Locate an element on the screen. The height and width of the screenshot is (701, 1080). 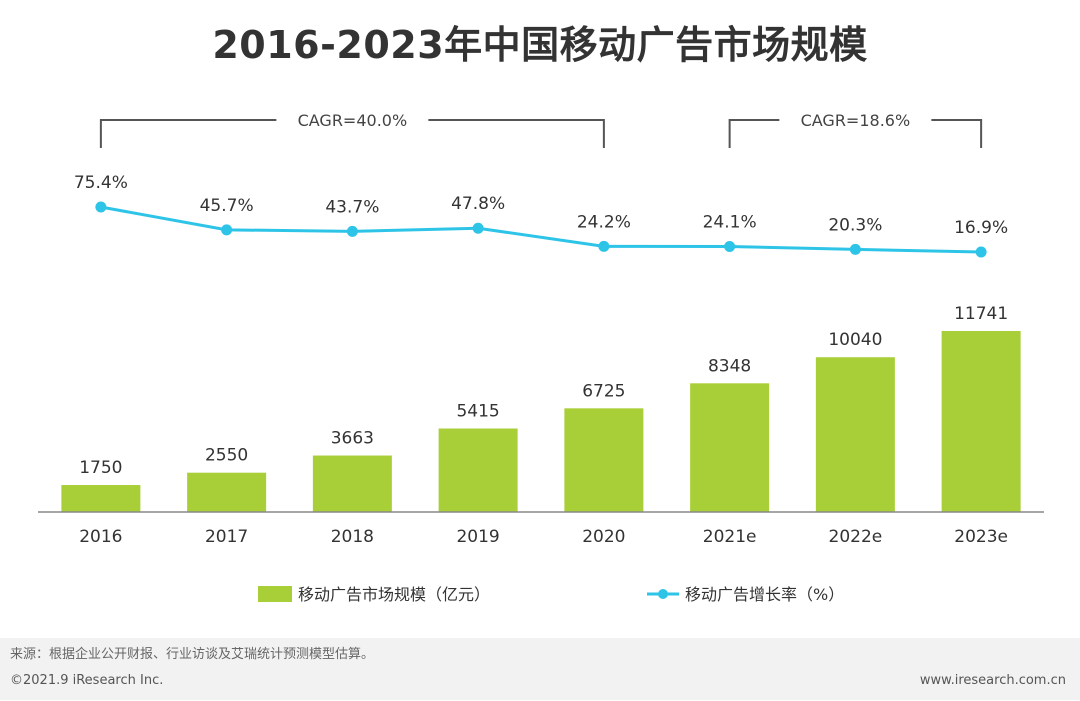
growth-value-label: 24.2% is located at coordinates (604, 222).